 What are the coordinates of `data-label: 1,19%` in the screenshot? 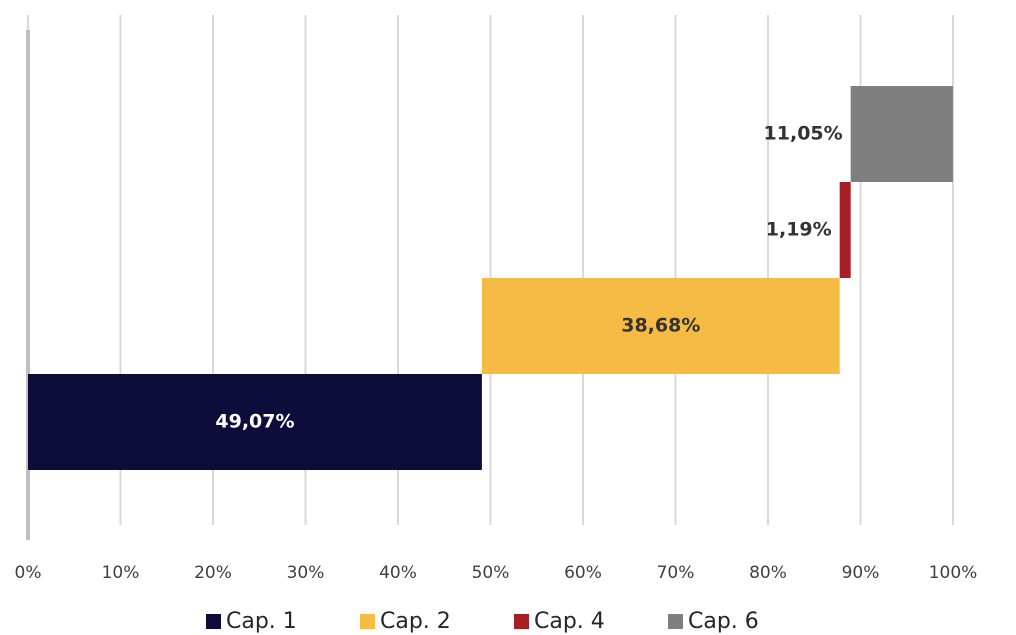 It's located at (799, 230).